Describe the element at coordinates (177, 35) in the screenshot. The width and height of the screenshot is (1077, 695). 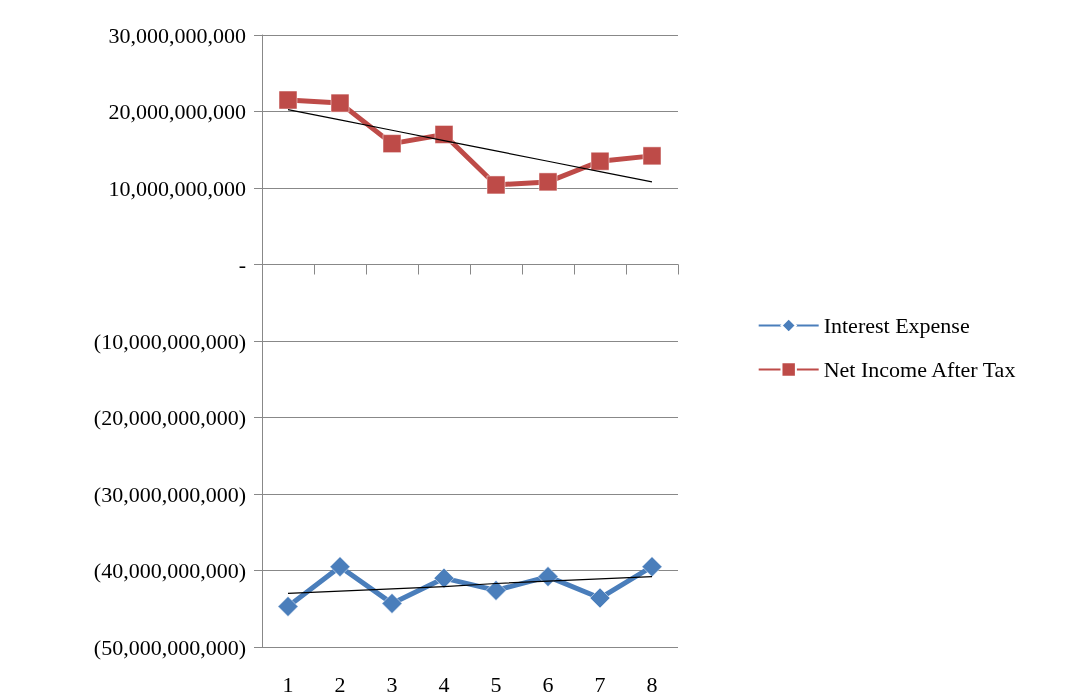
I see `y-tick-label: 30,000,000,000` at that location.